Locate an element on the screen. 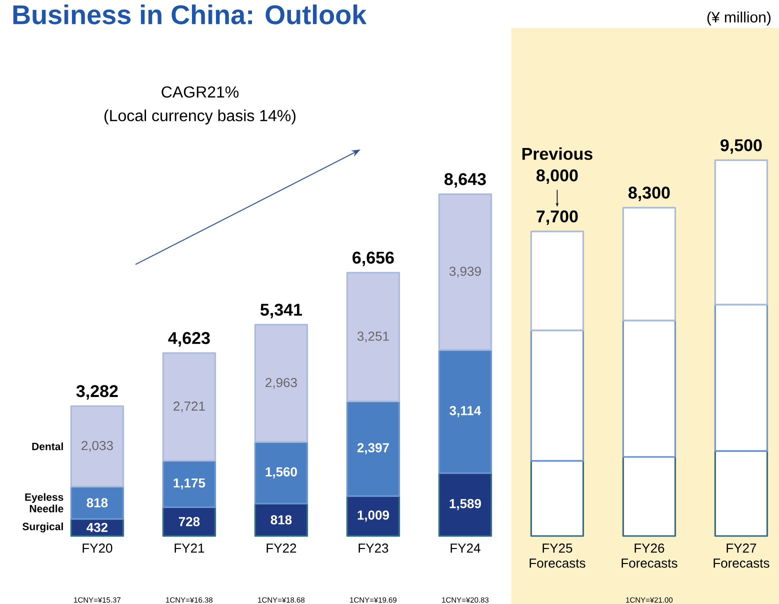 The width and height of the screenshot is (779, 604). data-label: 3,939 is located at coordinates (465, 272).